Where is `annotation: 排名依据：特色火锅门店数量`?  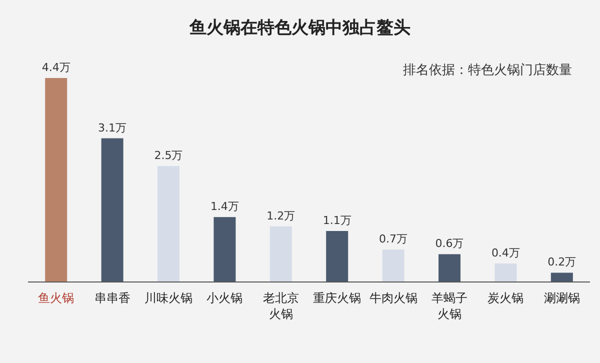
annotation: 排名依据：特色火锅门店数量 is located at coordinates (487, 70).